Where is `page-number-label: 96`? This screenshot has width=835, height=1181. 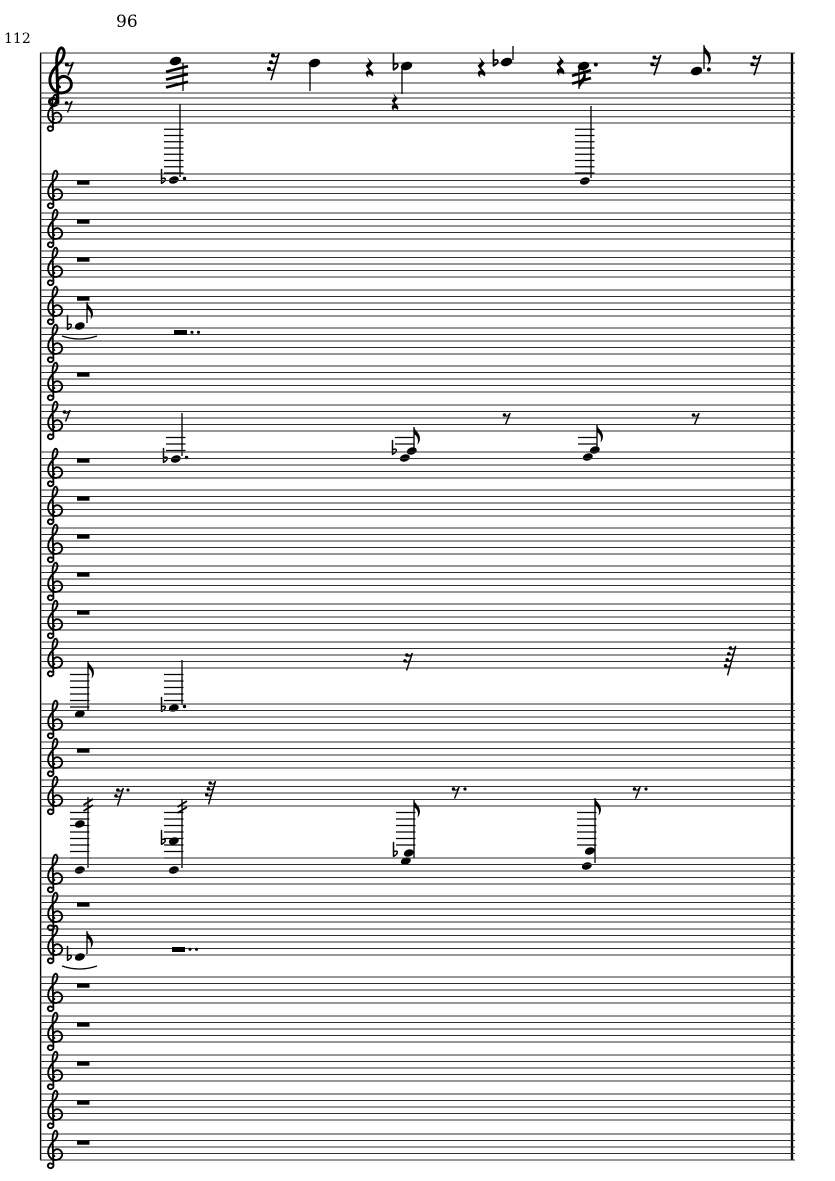
page-number-label: 96 is located at coordinates (127, 22).